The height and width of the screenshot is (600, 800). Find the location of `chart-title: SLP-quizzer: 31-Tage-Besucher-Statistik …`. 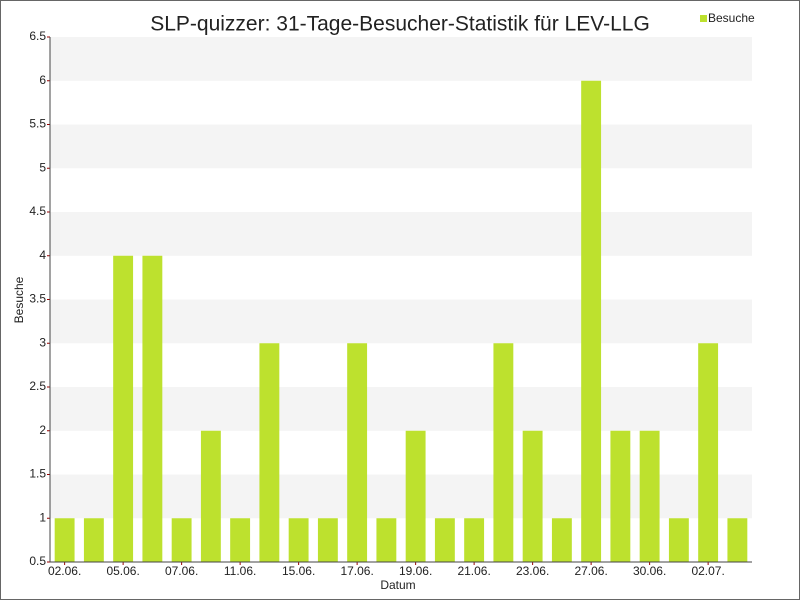

chart-title: SLP-quizzer: 31-Tage-Besucher-Statistik … is located at coordinates (400, 24).